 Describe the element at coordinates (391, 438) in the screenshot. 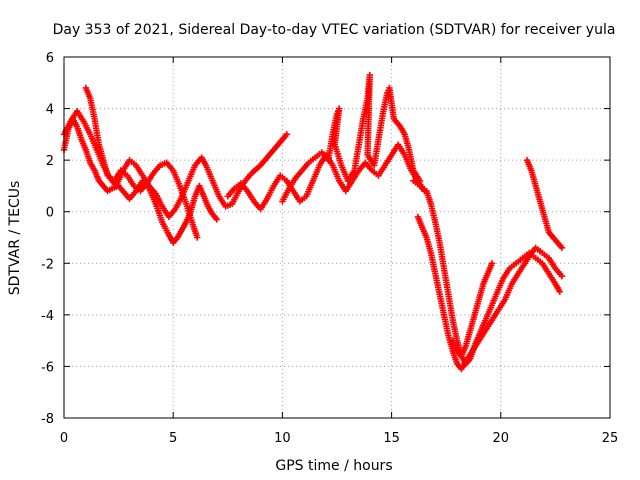

I see `x-tick-label: 15` at that location.